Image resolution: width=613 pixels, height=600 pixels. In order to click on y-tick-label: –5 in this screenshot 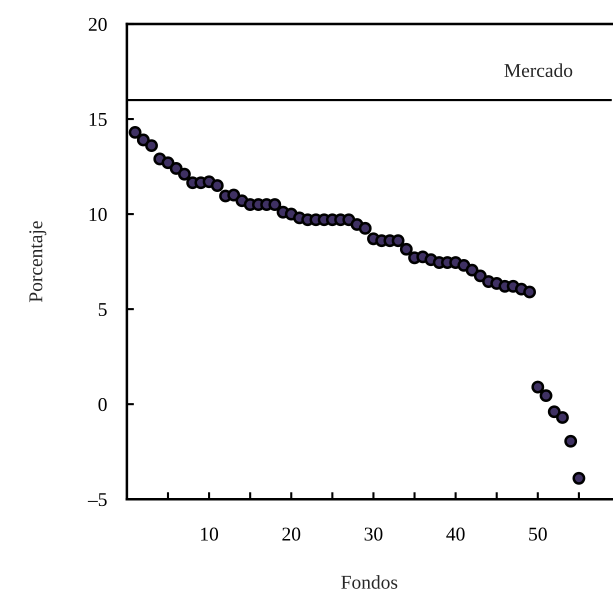, I will do `click(97, 499)`.